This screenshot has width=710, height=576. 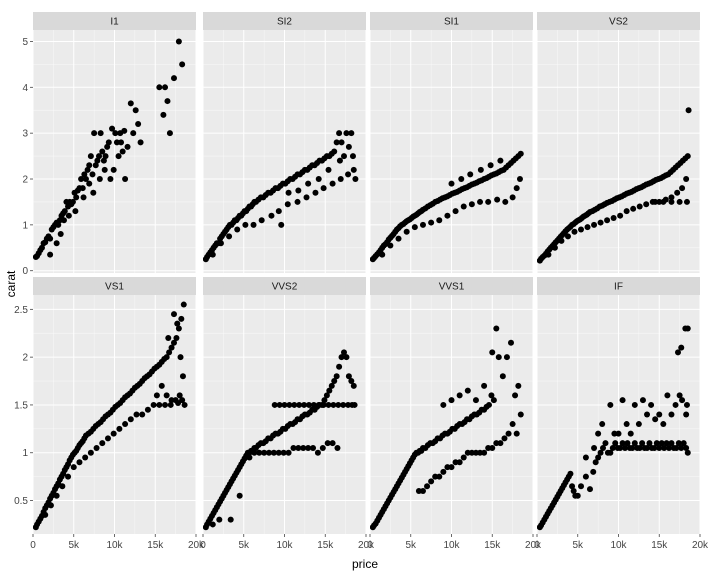 I want to click on y-tick-label: 2.5, so click(x=21, y=310).